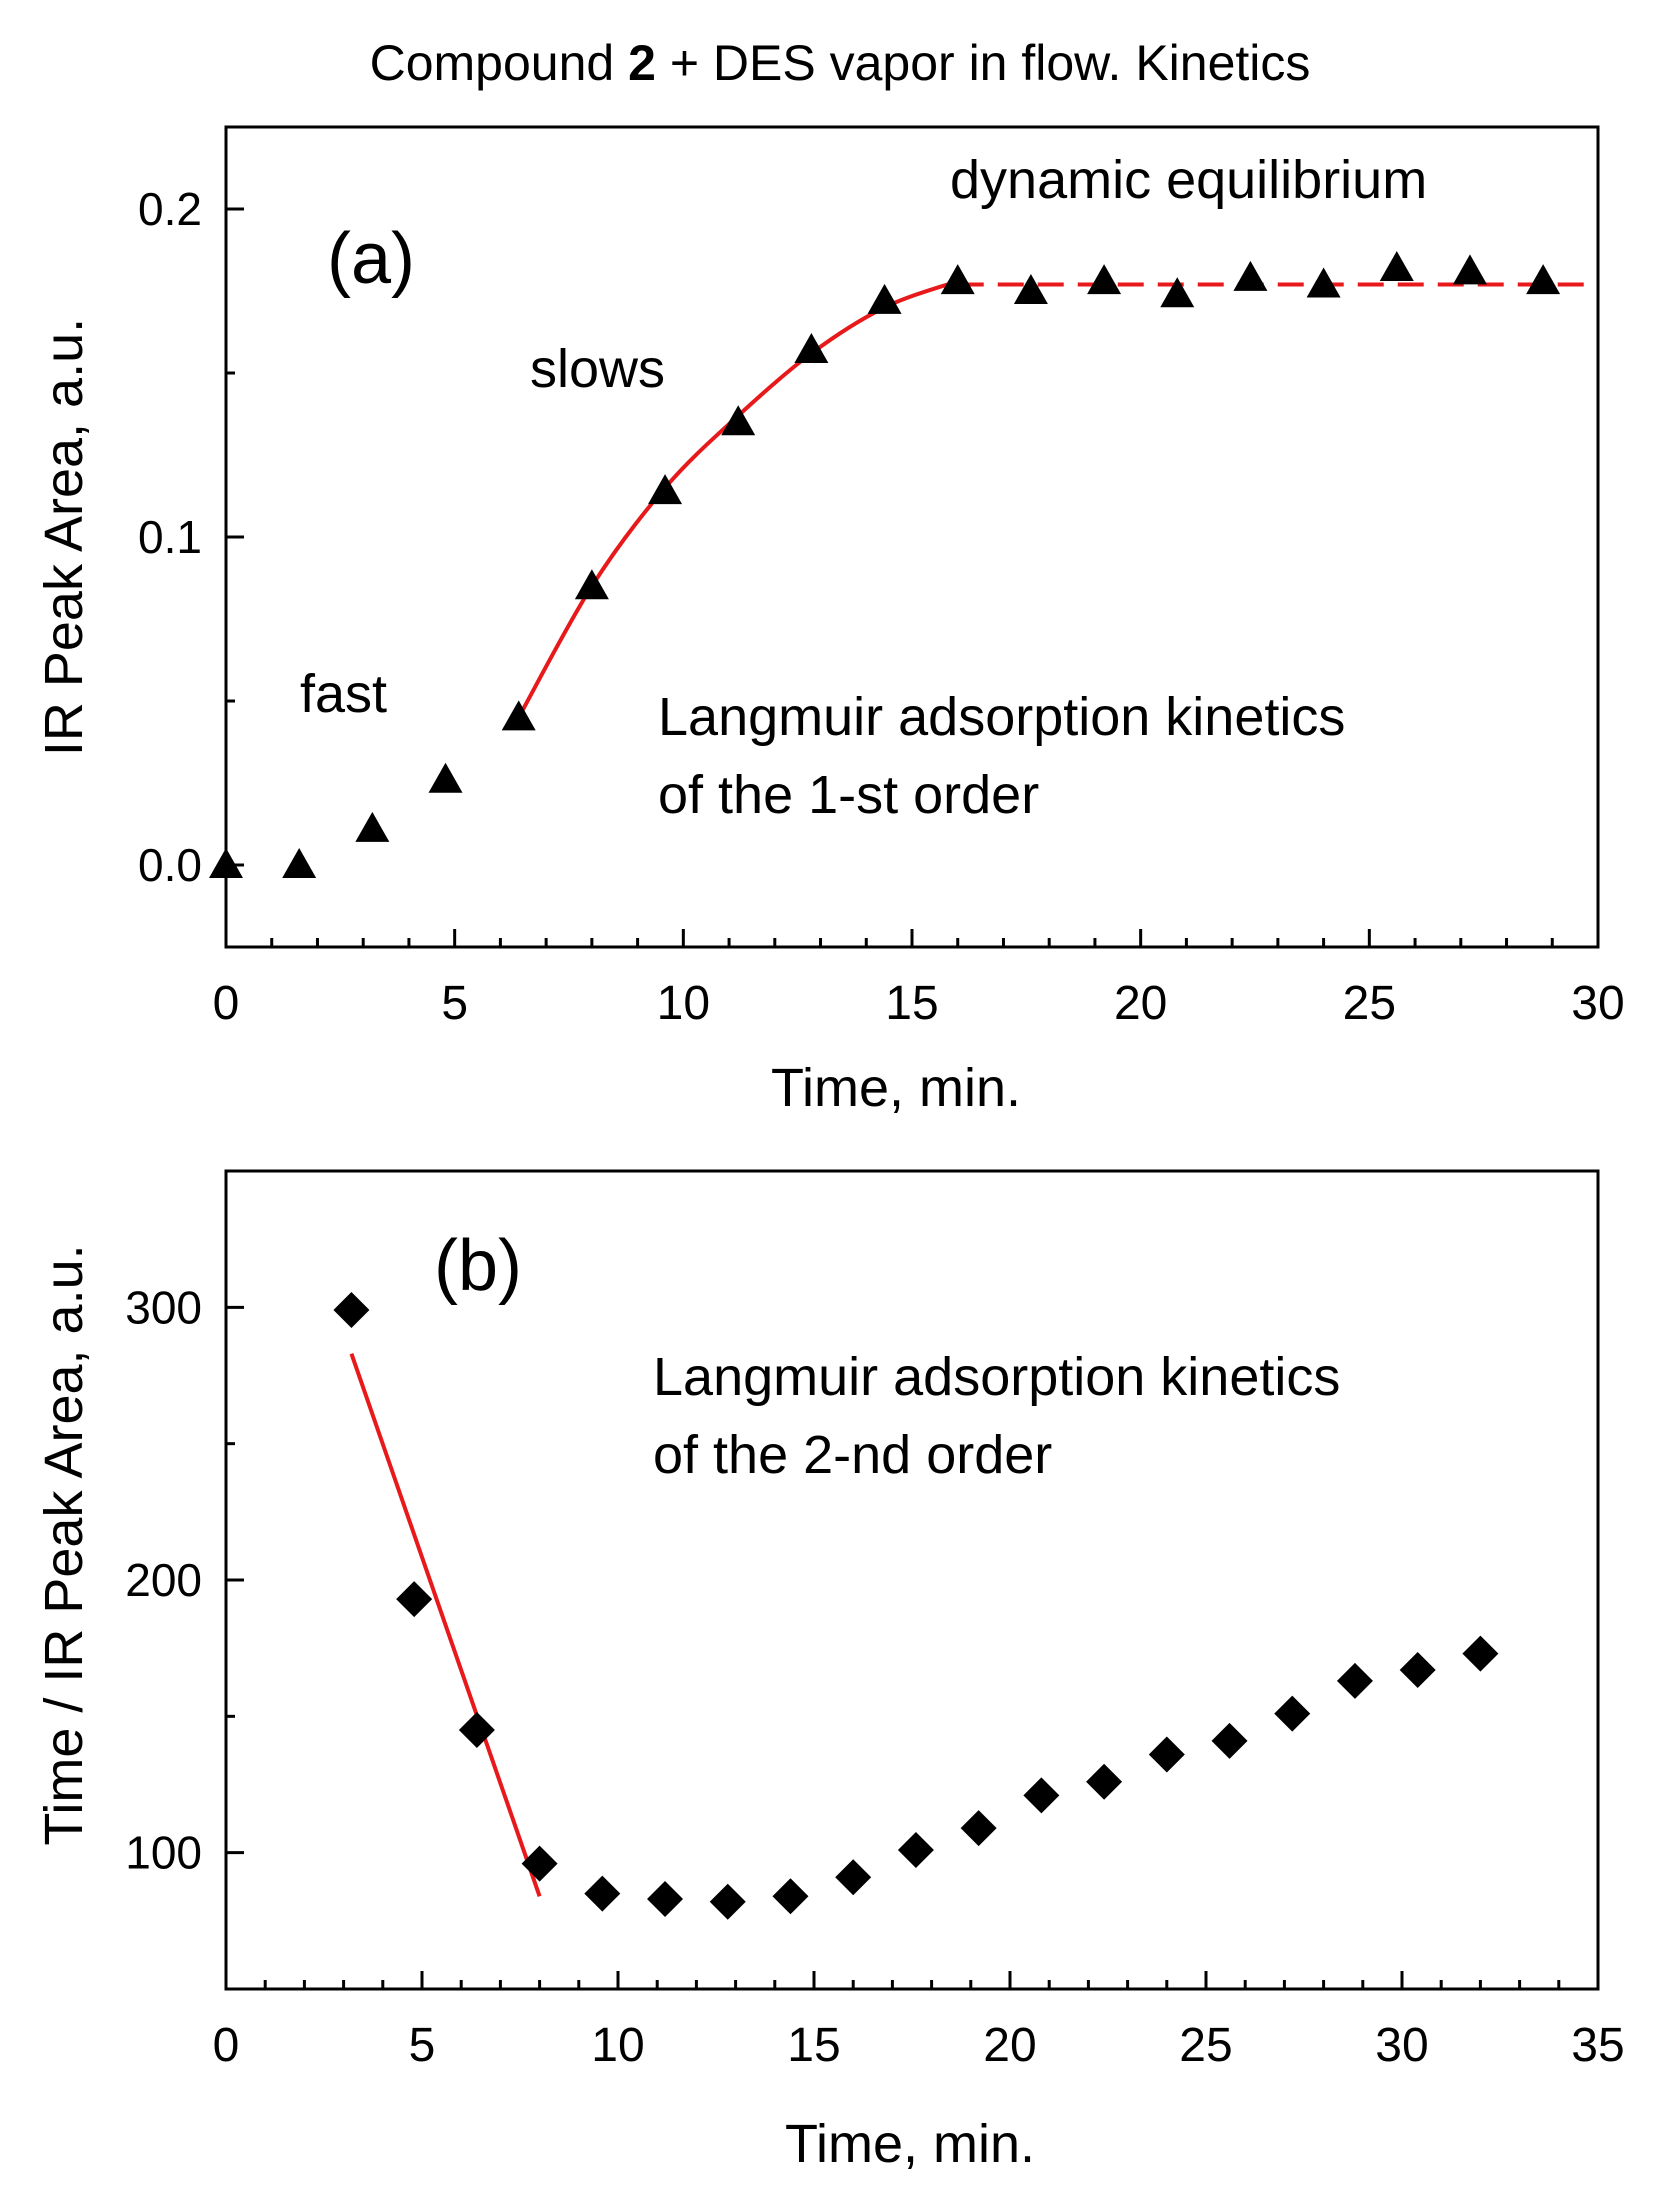  What do you see at coordinates (343, 694) in the screenshot?
I see `annotation-fast: fast` at bounding box center [343, 694].